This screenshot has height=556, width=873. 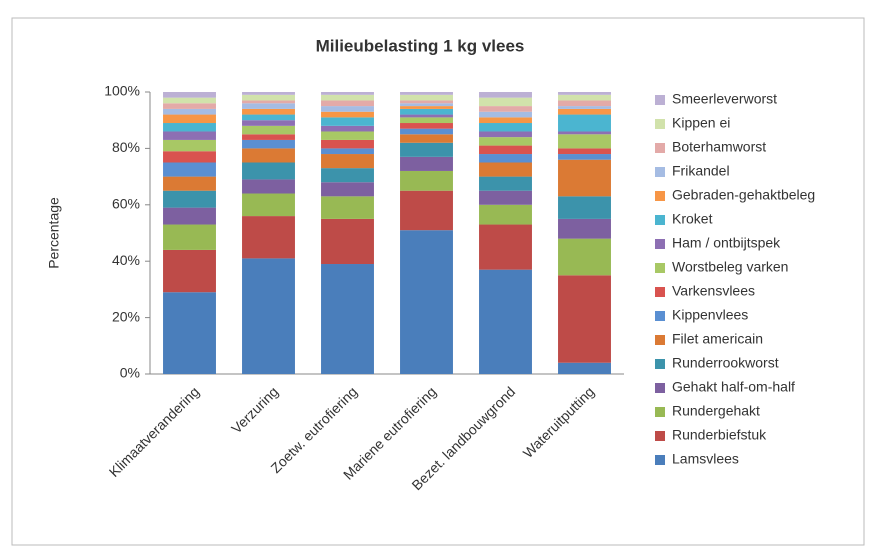 I want to click on y-tick-label: 40%, so click(x=126, y=260).